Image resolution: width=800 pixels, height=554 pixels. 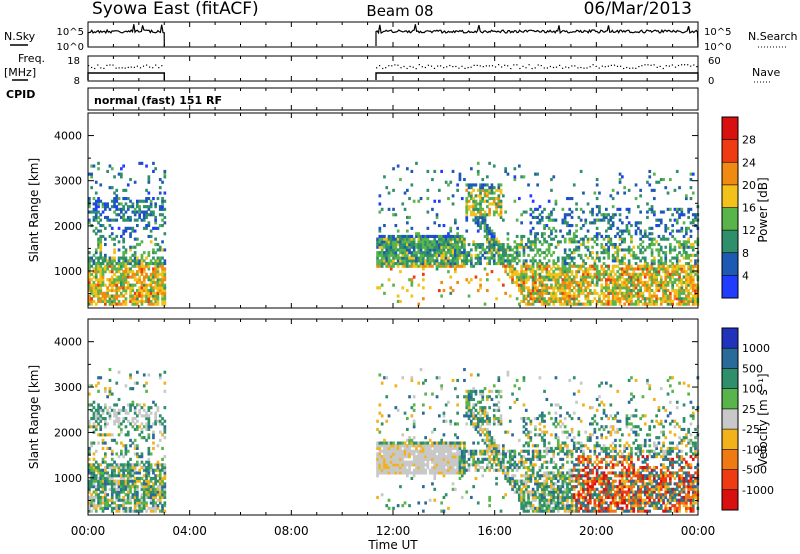 What do you see at coordinates (714, 61) in the screenshot?
I see `freq-tick-right-top: 60` at bounding box center [714, 61].